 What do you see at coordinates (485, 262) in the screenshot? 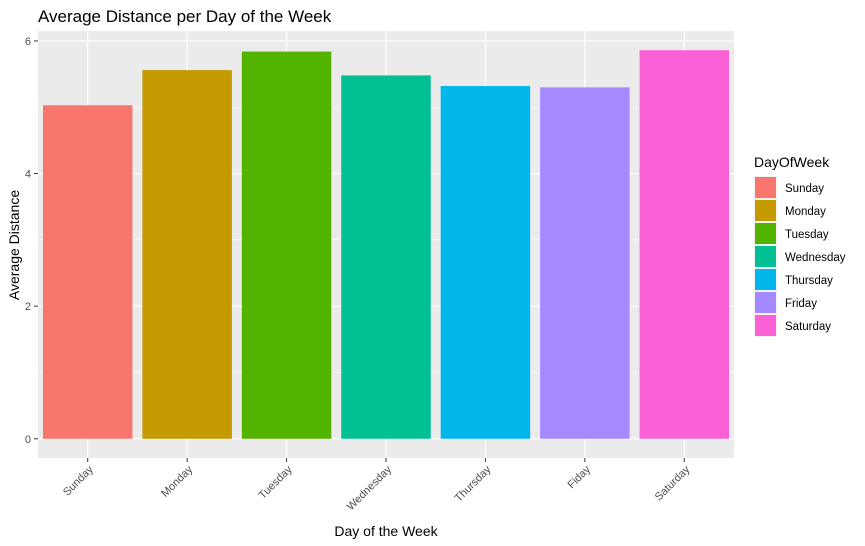
I see `bar-thursday` at bounding box center [485, 262].